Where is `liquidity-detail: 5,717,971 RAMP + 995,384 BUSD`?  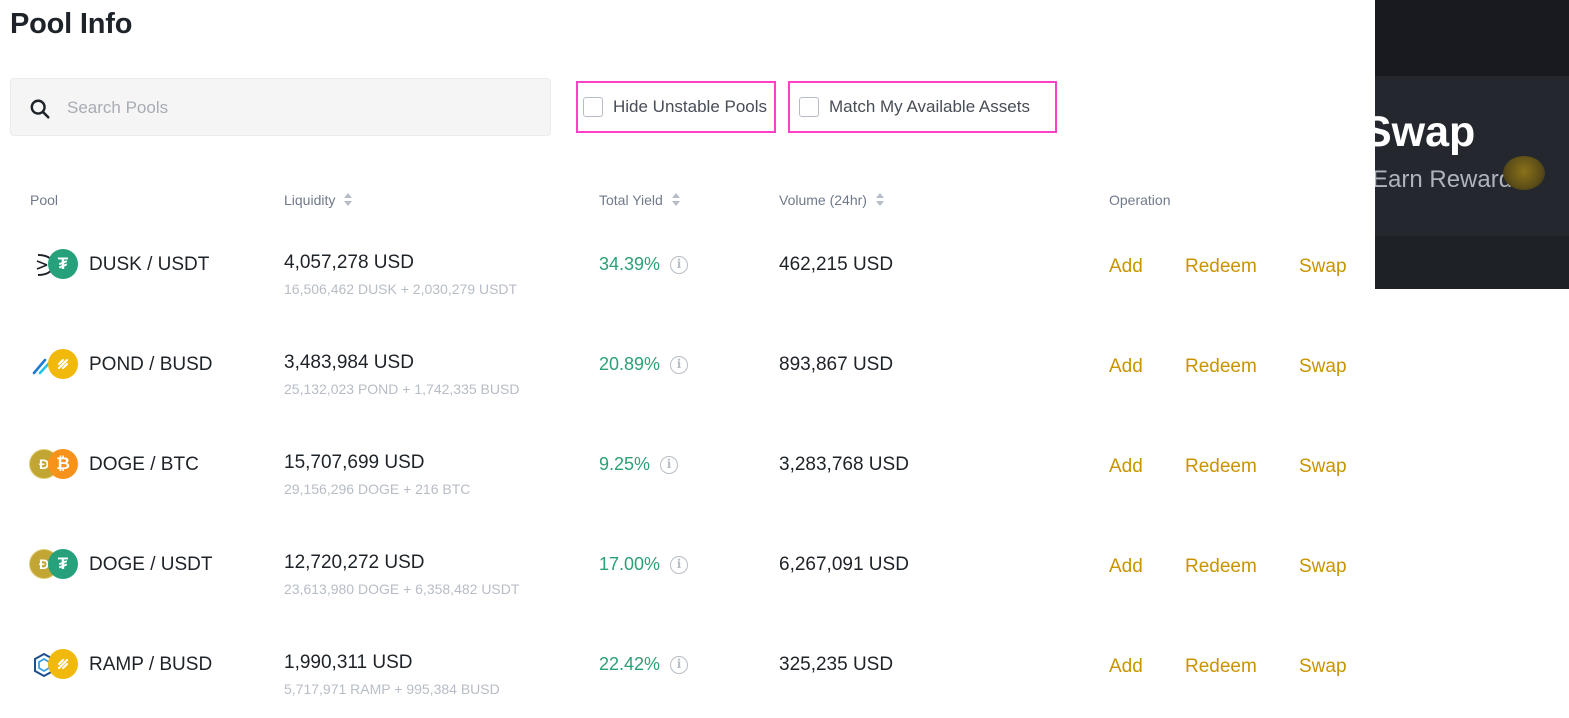
liquidity-detail: 5,717,971 RAMP + 995,384 BUSD is located at coordinates (392, 689).